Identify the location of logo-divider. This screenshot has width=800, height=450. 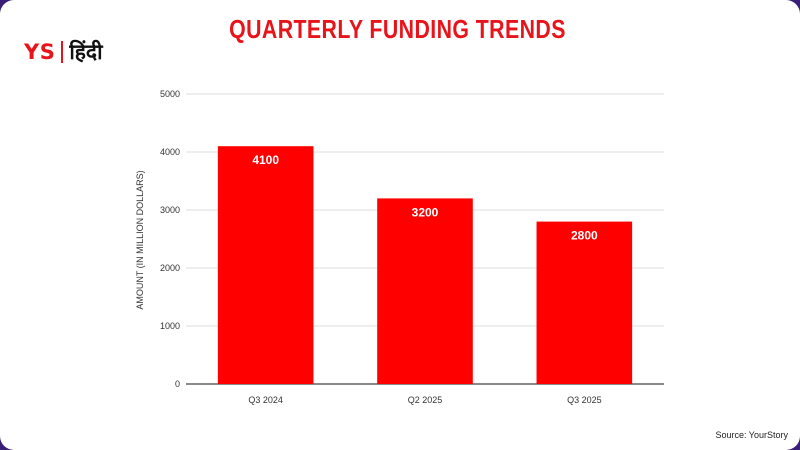
(62, 52).